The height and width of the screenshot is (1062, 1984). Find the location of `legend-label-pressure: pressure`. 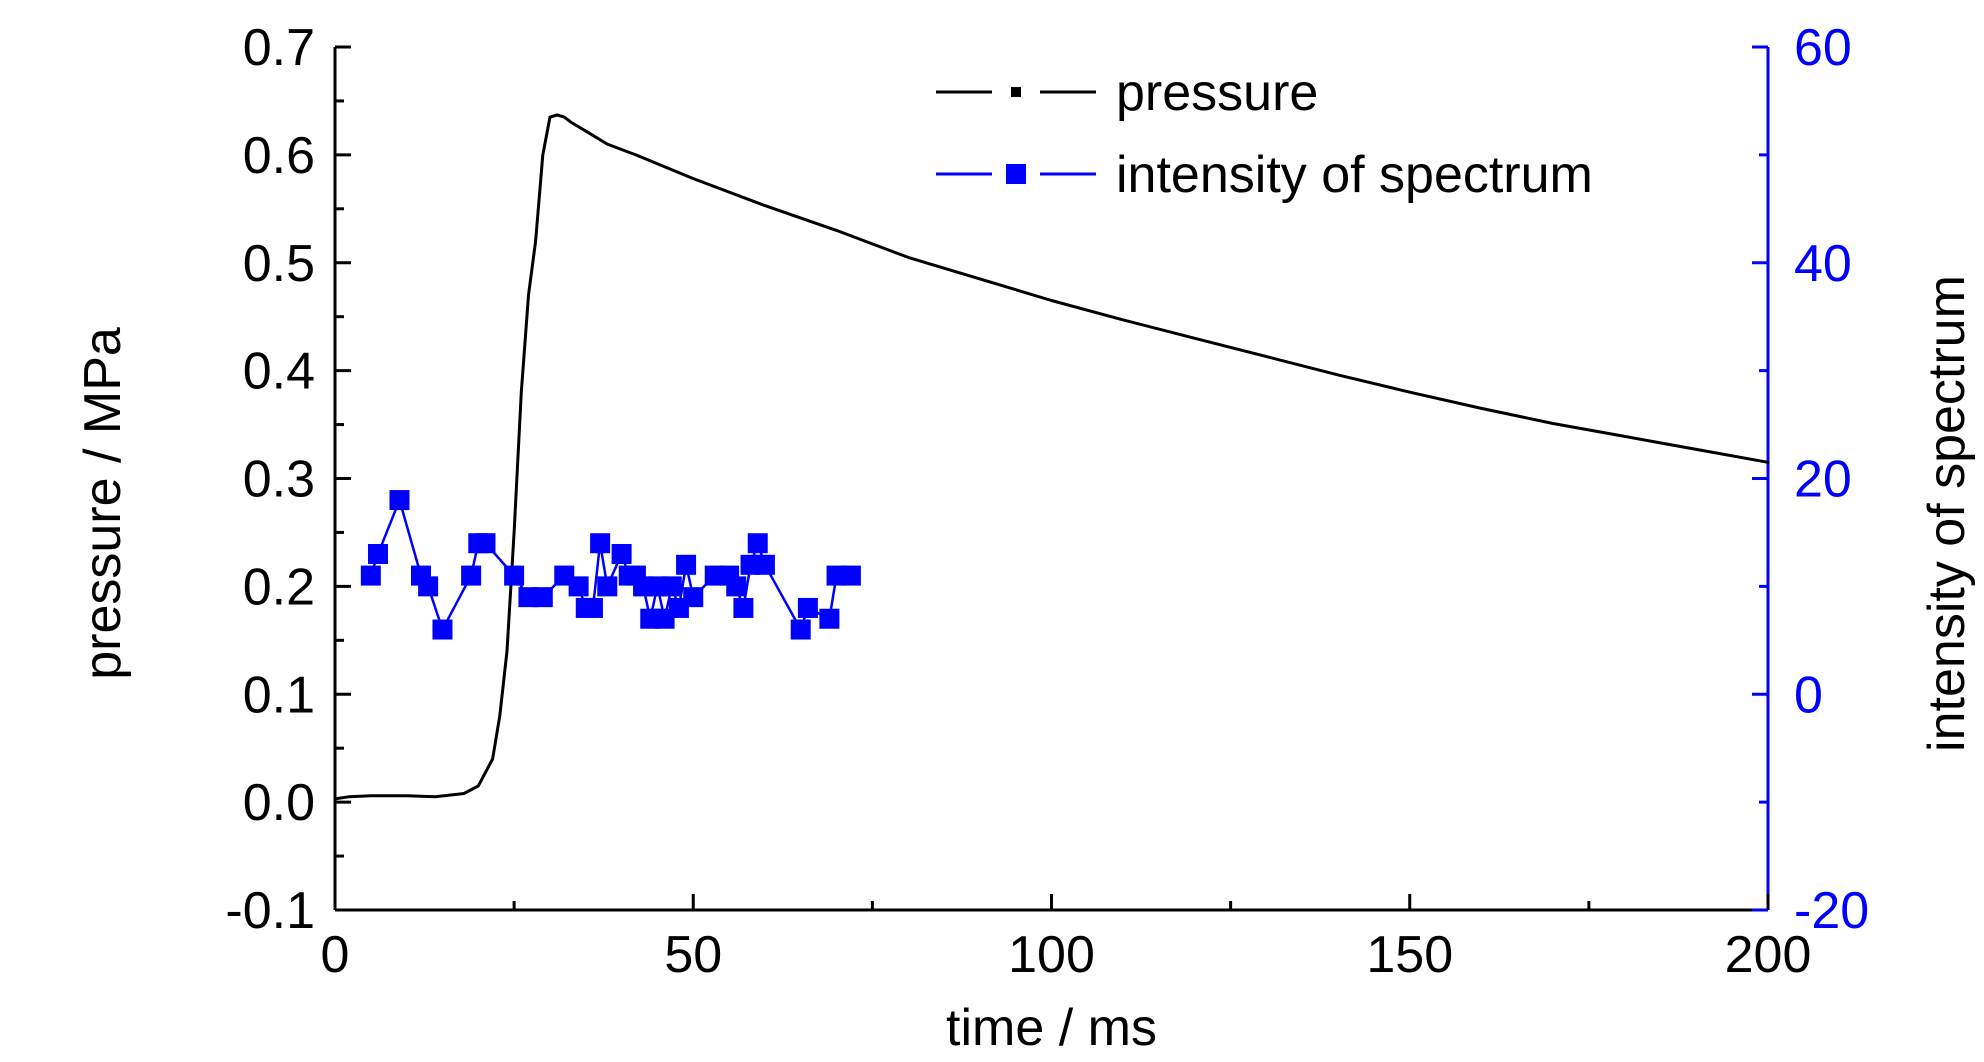

legend-label-pressure: pressure is located at coordinates (1217, 93).